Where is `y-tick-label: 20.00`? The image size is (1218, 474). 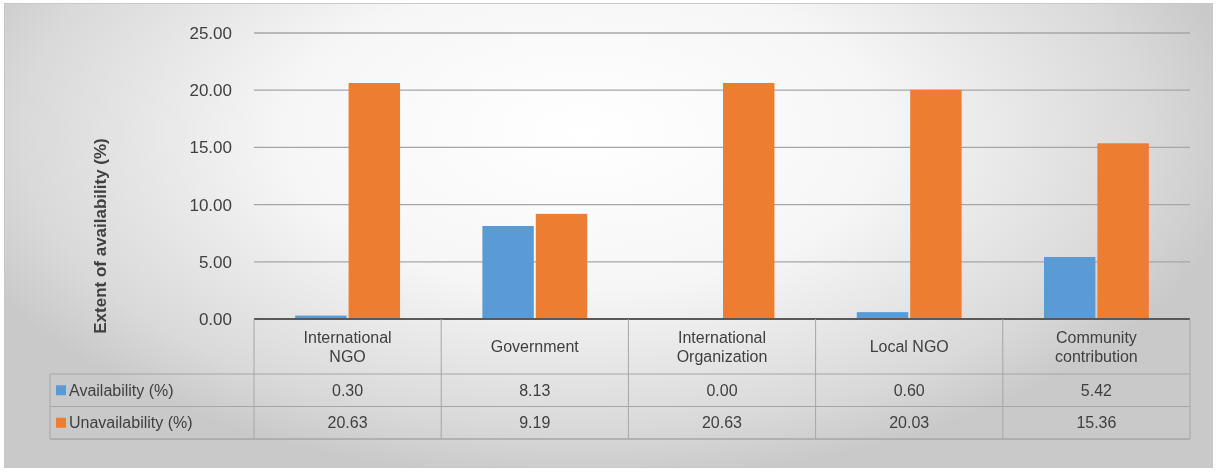
y-tick-label: 20.00 is located at coordinates (210, 91).